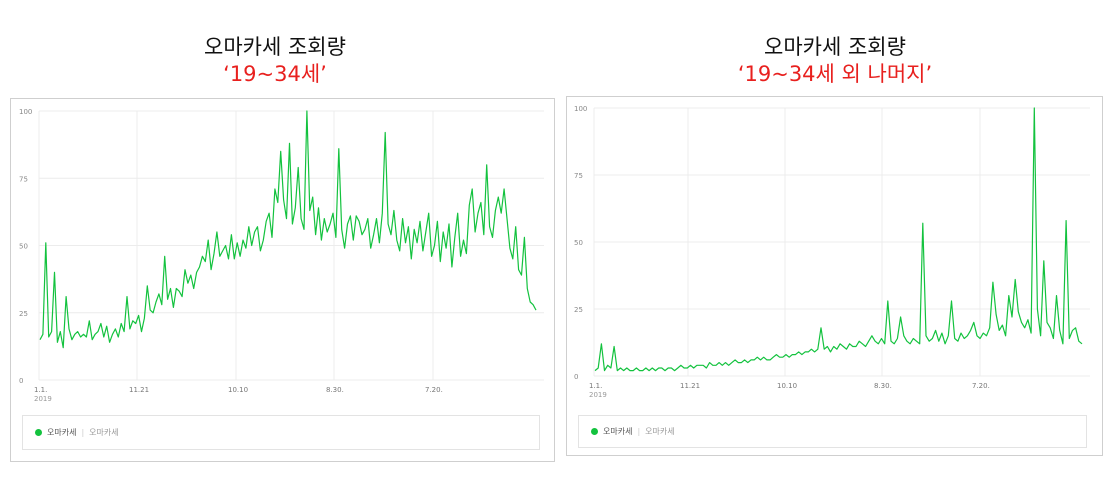 The height and width of the screenshot is (477, 1116). What do you see at coordinates (275, 61) in the screenshot?
I see `chart-title-left: 오마카세 조회량 ‘19~34세’` at bounding box center [275, 61].